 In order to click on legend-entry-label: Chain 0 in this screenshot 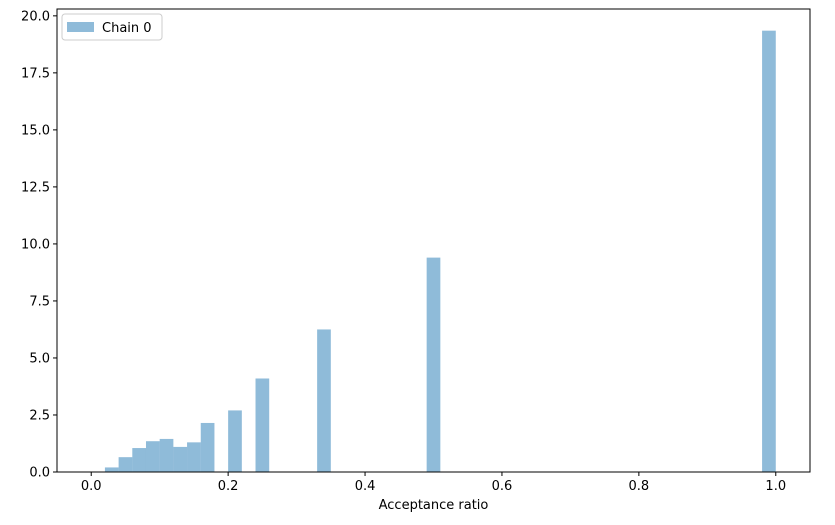, I will do `click(127, 28)`.